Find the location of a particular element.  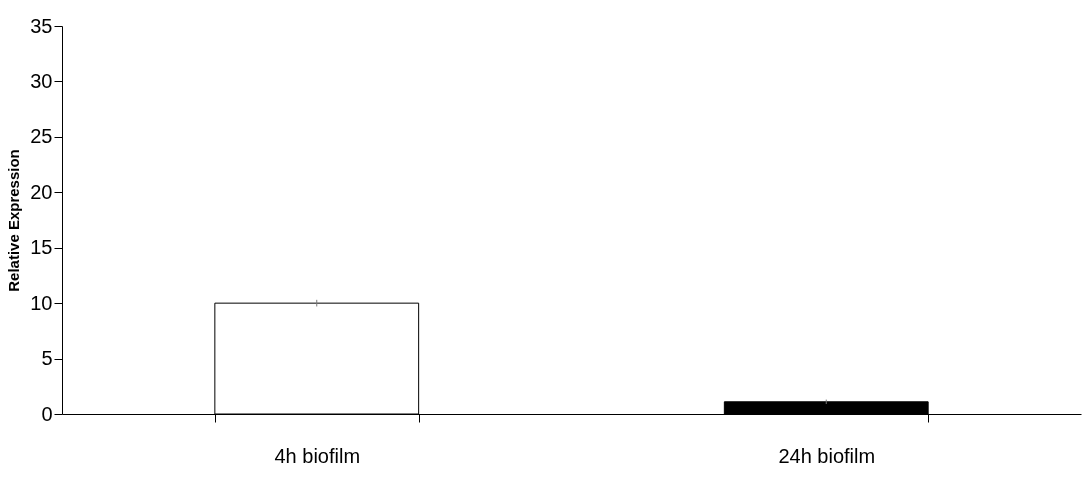

y-tick-label: 10 is located at coordinates (41, 302).